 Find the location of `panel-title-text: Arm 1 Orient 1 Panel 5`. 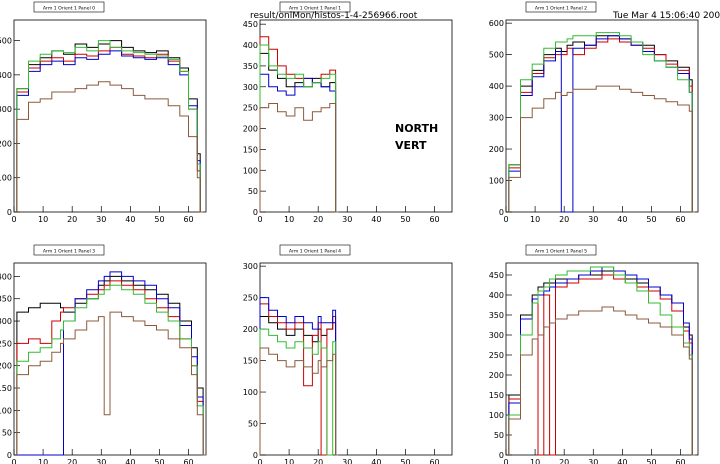

panel-title-text: Arm 1 Orient 1 Panel 5 is located at coordinates (561, 252).